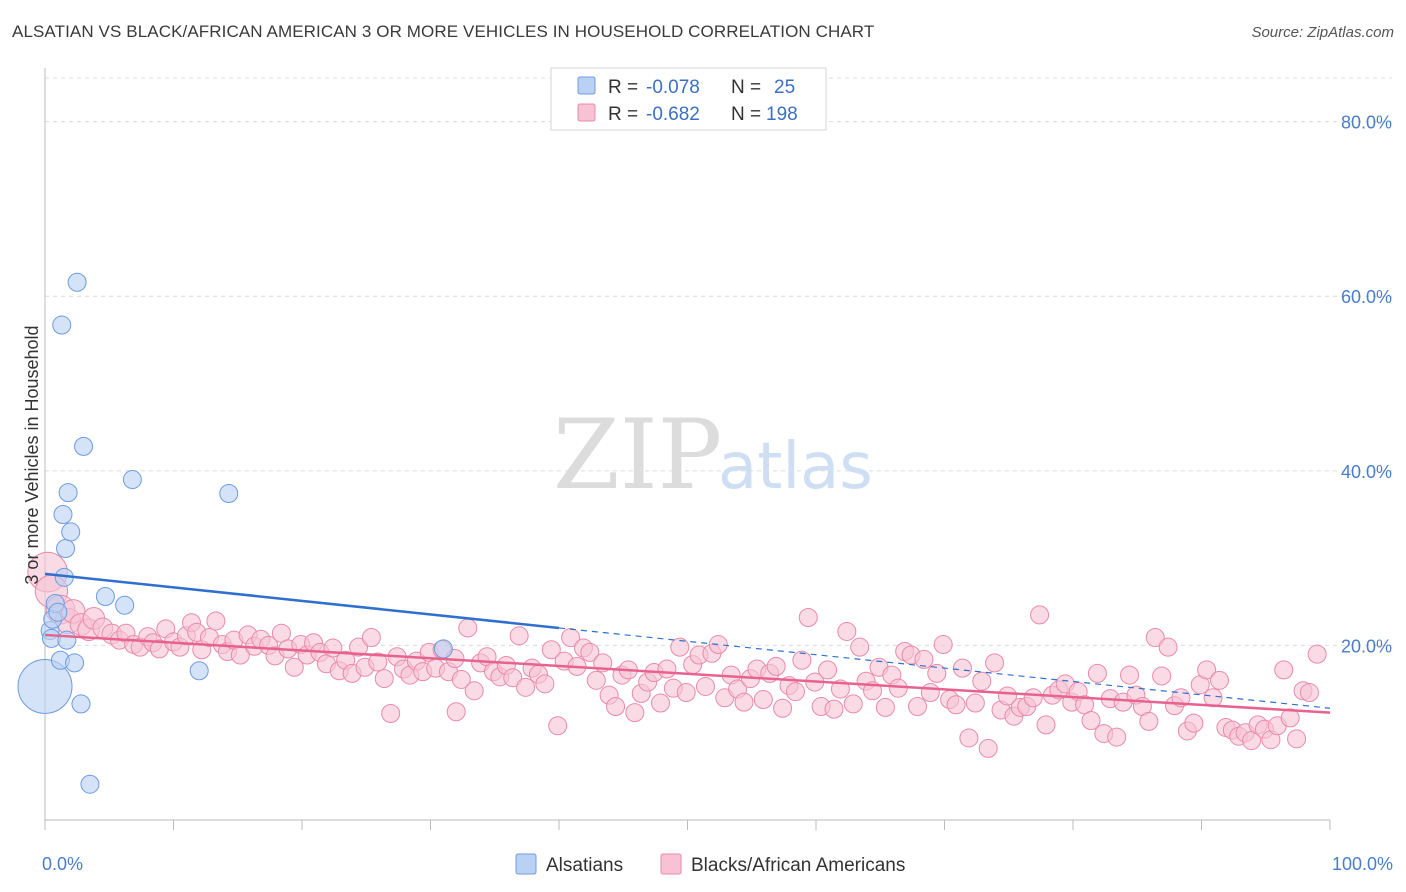  I want to click on chart-source: Source: ZipAtlas.com, so click(1322, 32).